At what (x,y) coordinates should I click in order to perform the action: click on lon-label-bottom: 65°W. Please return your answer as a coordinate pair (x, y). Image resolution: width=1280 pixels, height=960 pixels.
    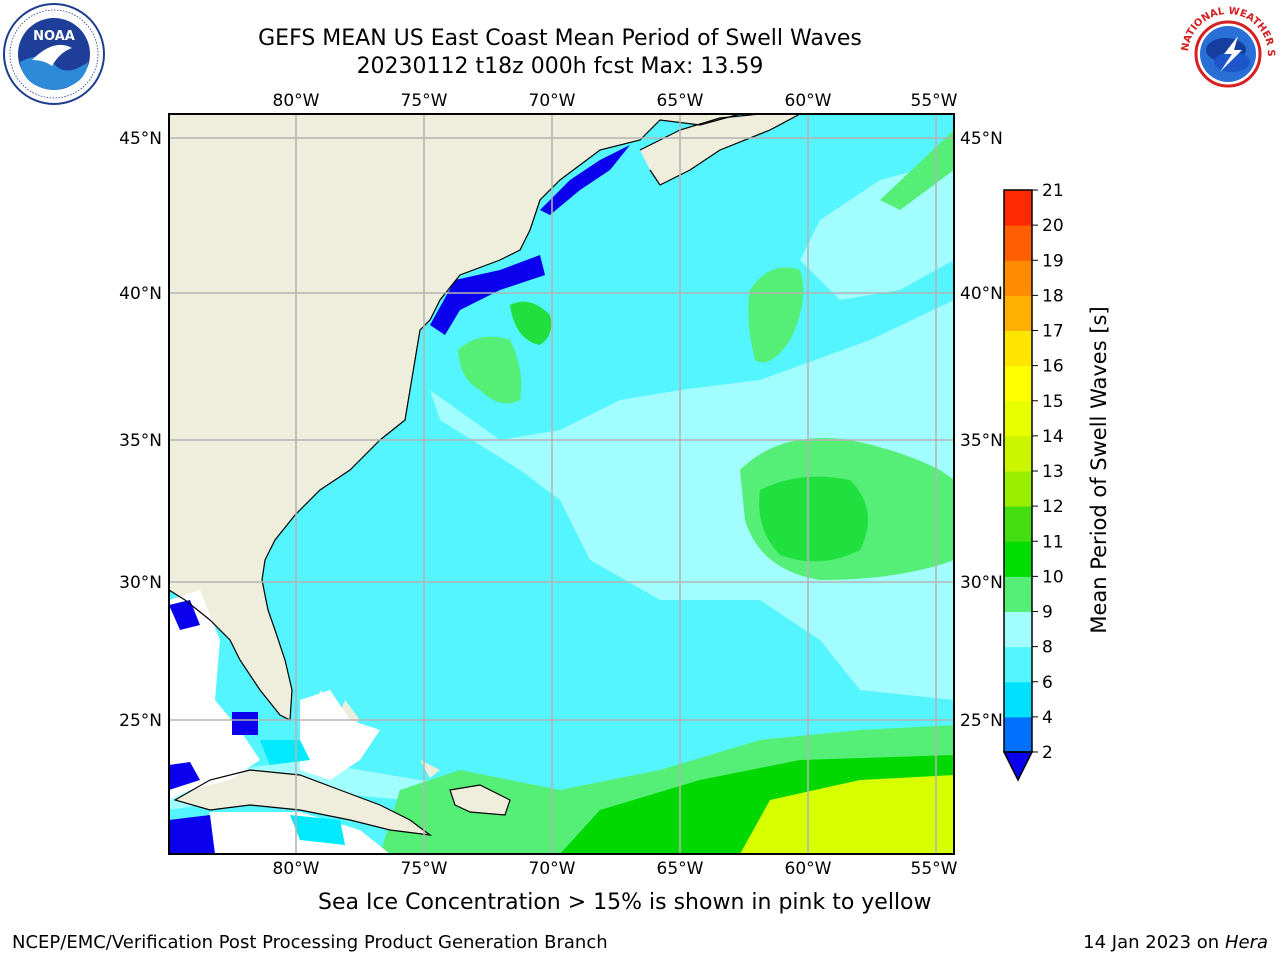
    Looking at the image, I should click on (680, 869).